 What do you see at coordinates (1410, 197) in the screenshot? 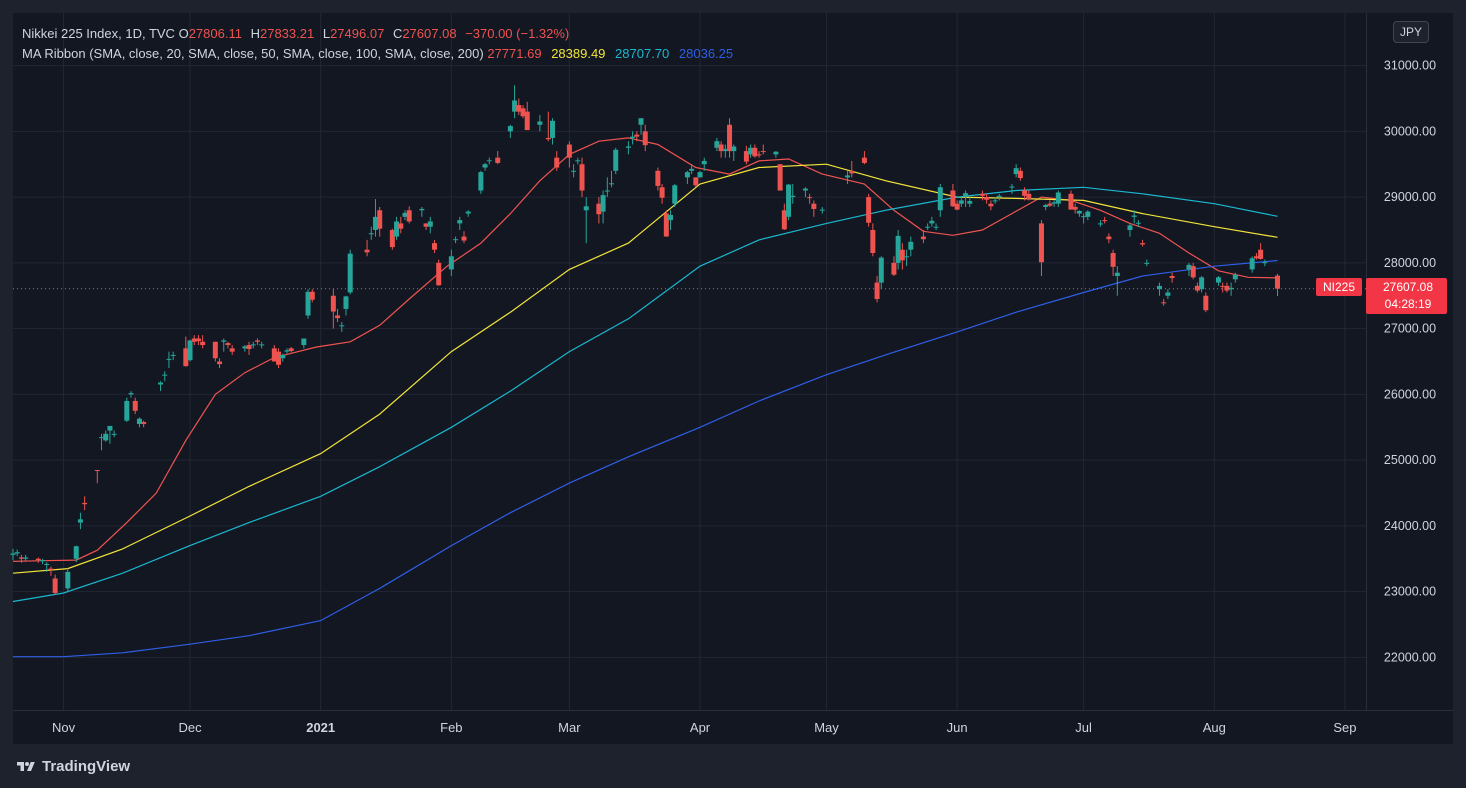
I see `price-axis-label: 29000.00` at bounding box center [1410, 197].